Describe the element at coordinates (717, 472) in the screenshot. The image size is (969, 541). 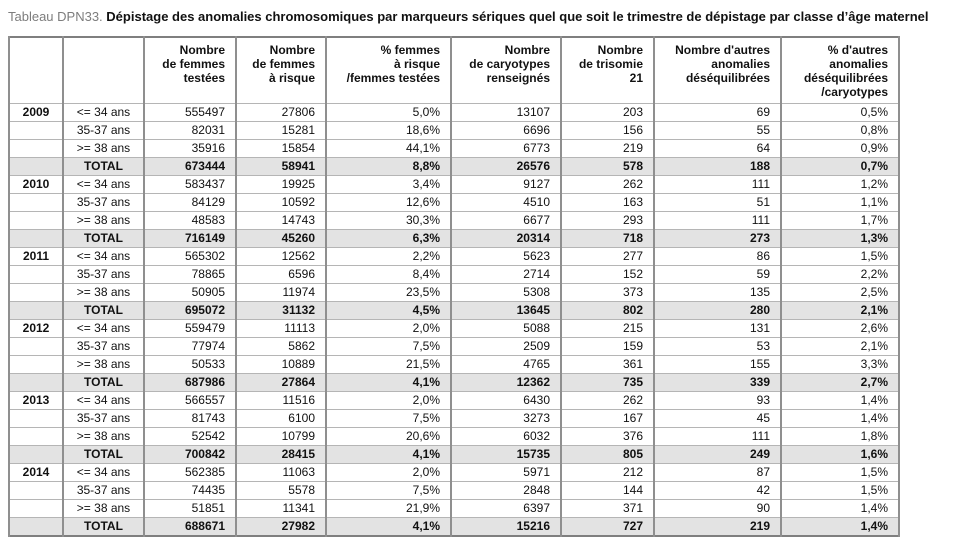
I see `value-cell: 87` at that location.